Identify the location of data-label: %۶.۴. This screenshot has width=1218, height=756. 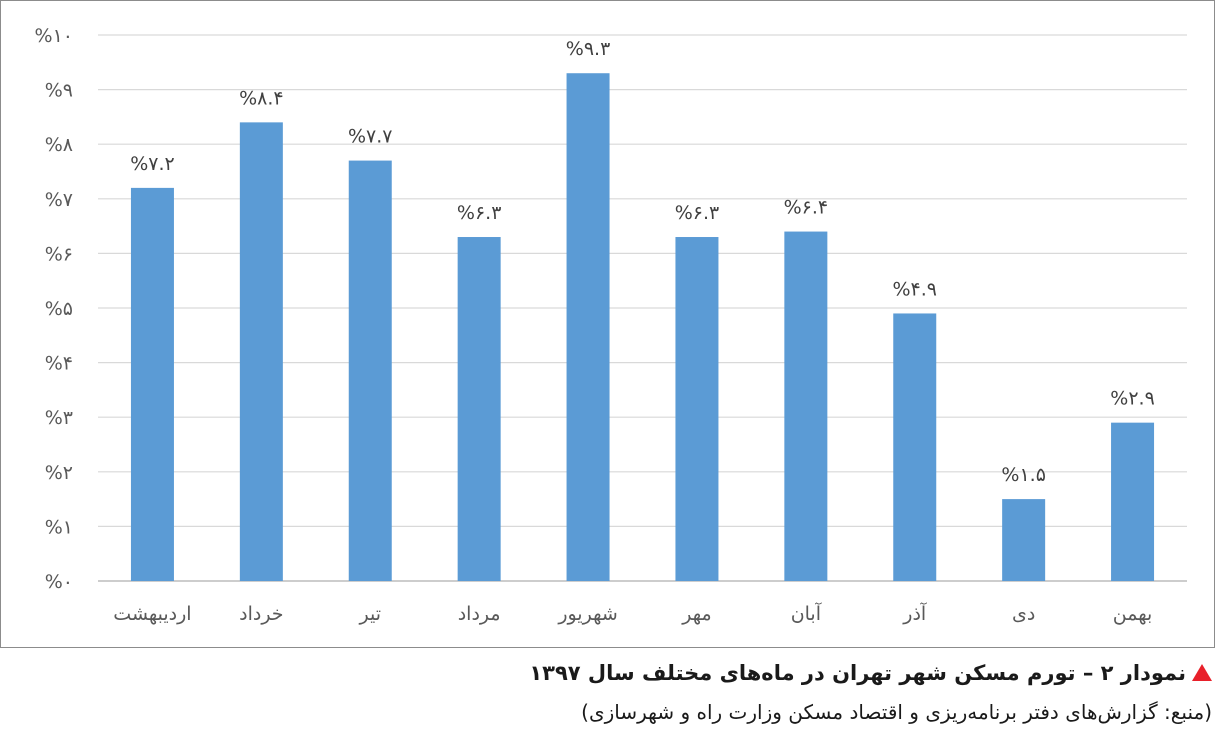
(806, 208).